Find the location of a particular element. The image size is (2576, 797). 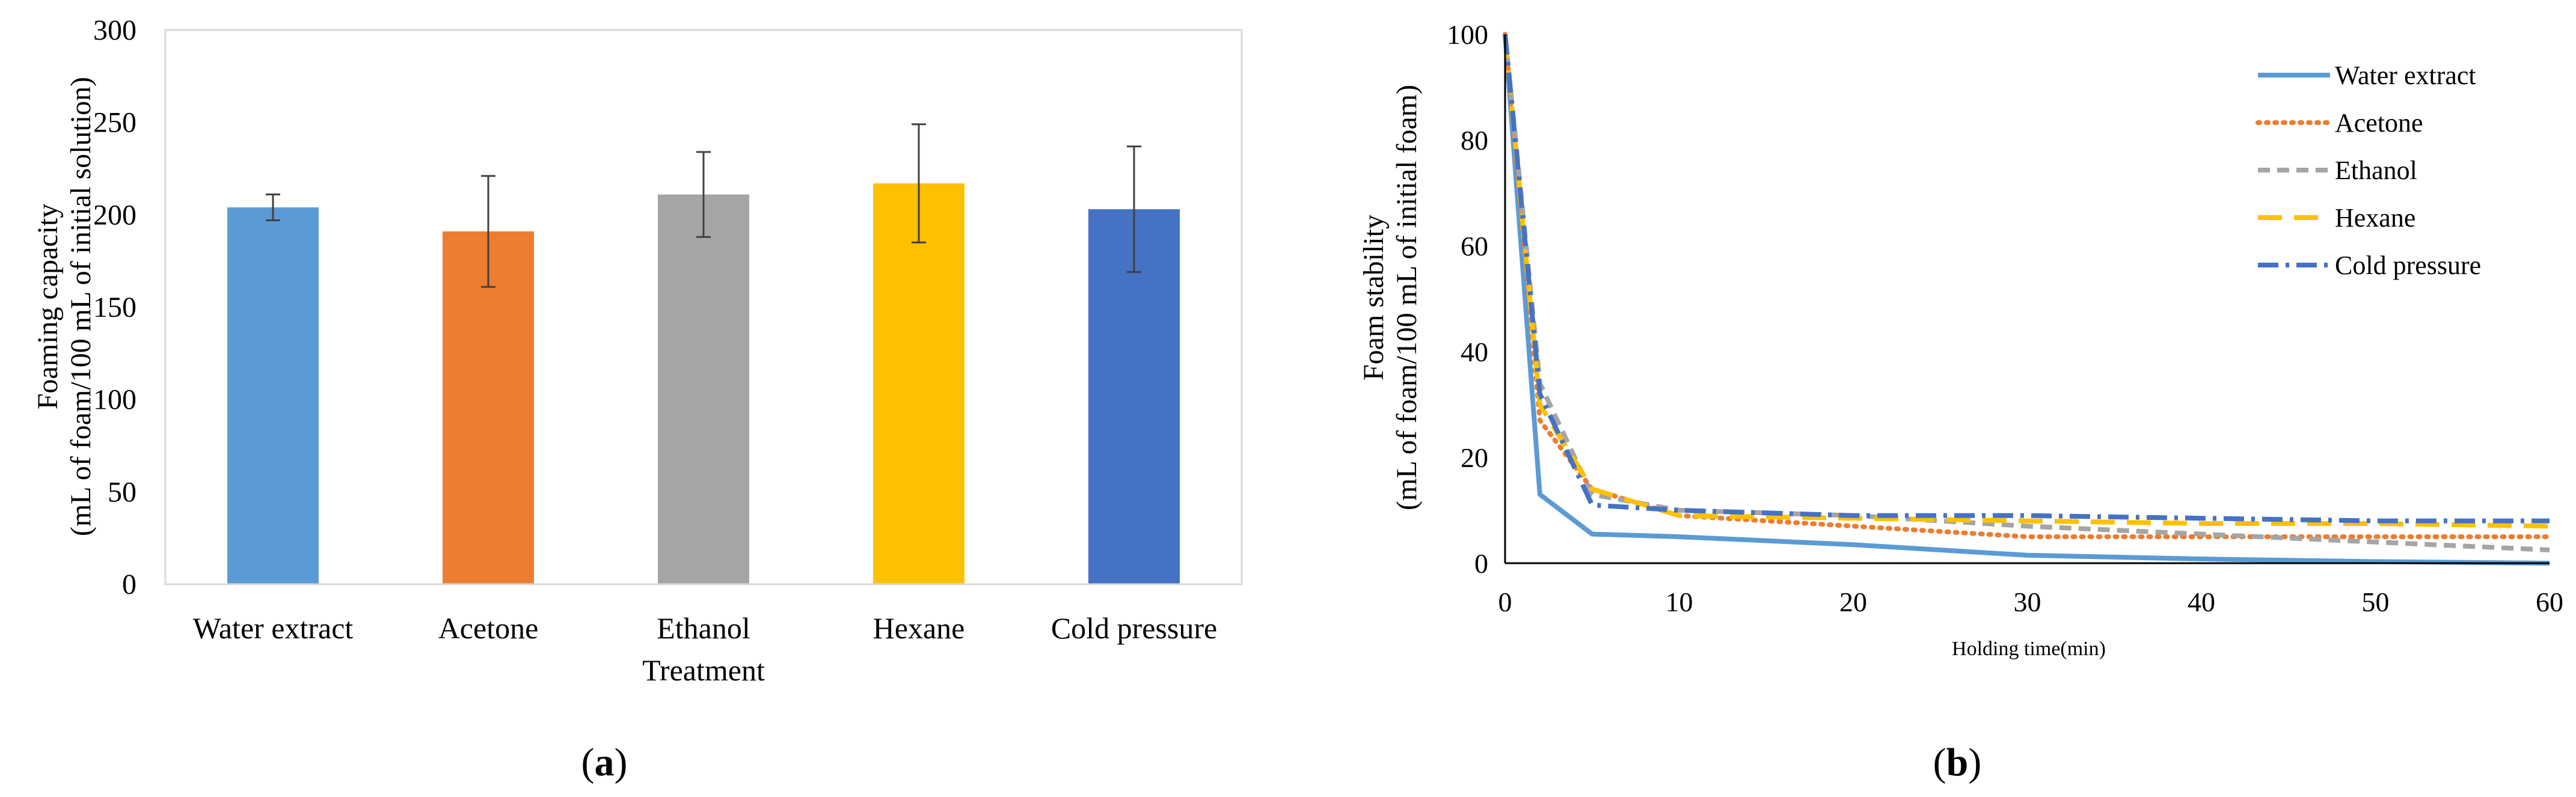

x-tick-label: 20 is located at coordinates (1853, 602).